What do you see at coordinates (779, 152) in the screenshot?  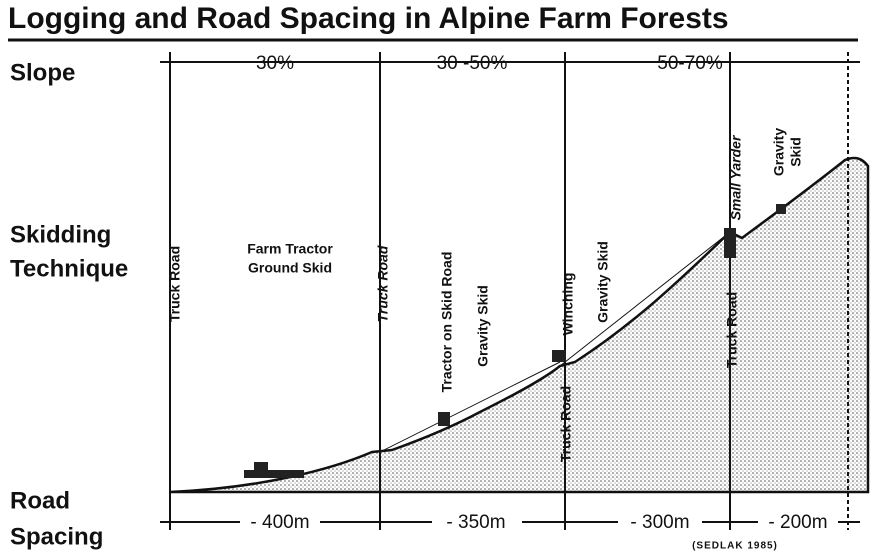 I see `technique-label: Gravity` at bounding box center [779, 152].